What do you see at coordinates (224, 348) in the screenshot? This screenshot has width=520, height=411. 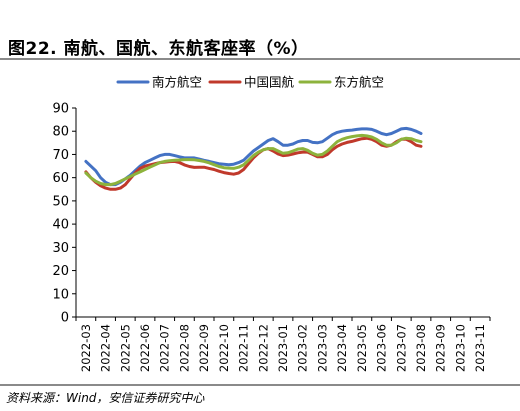 I see `x-tick-label: 2022-10` at bounding box center [224, 348].